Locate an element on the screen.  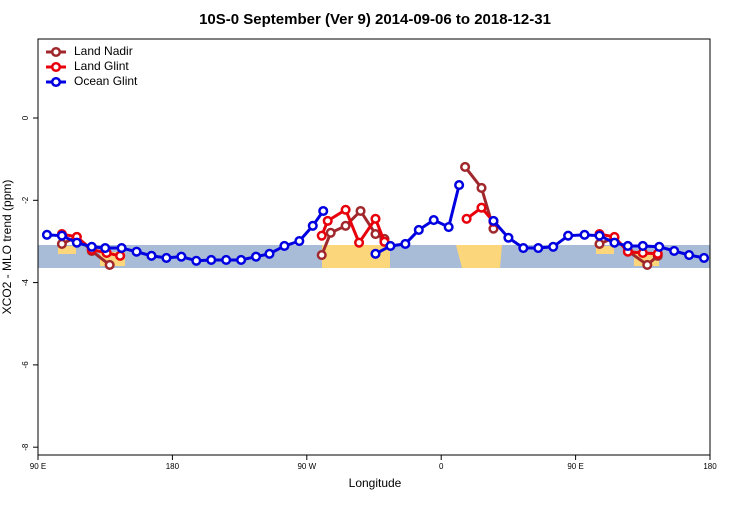
y-axis-label: XCO2 - MLO trend (ppm) is located at coordinates (7, 247).